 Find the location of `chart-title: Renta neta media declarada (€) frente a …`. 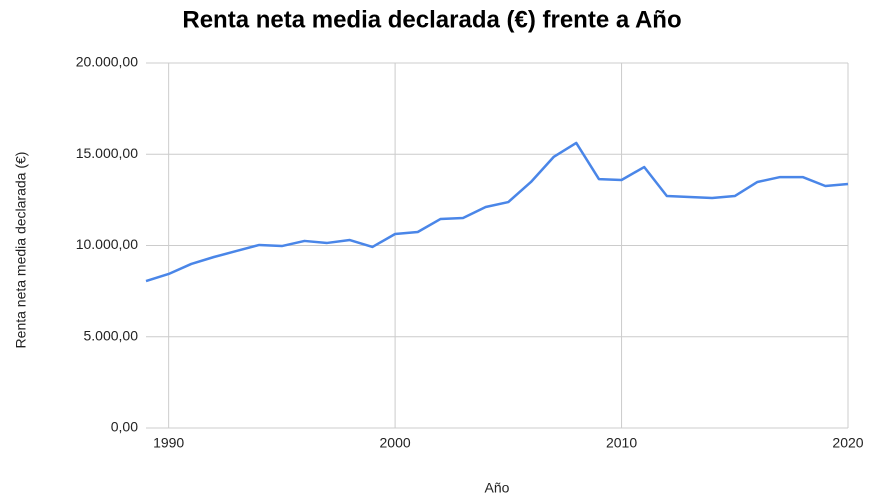

chart-title: Renta neta media declarada (€) frente a … is located at coordinates (431, 19).